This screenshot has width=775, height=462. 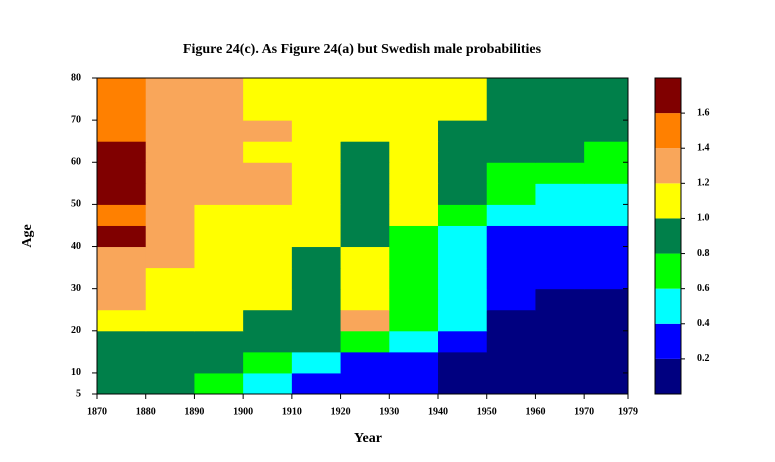 What do you see at coordinates (703, 288) in the screenshot?
I see `colorbar-tick-label: 0.6` at bounding box center [703, 288].